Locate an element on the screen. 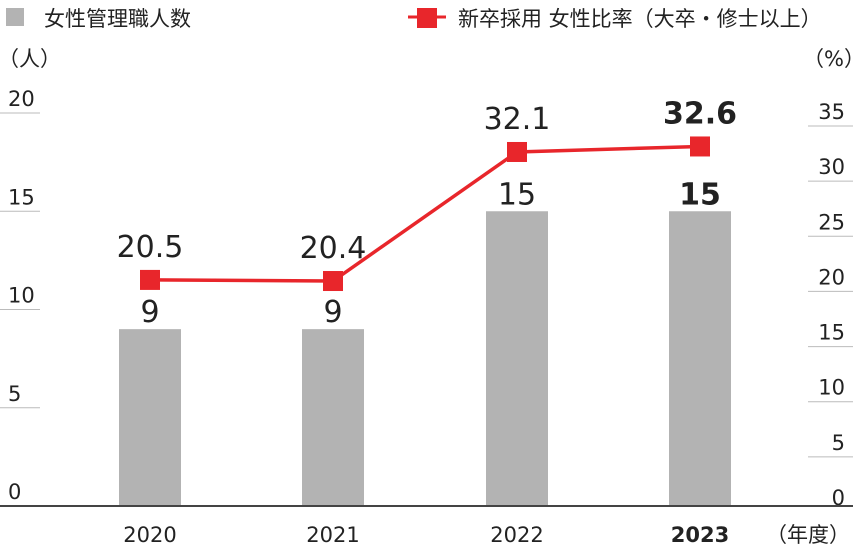 The width and height of the screenshot is (853, 553). right-axis: 0 5 10 15 20 25 30 35 is located at coordinates (830, 305).